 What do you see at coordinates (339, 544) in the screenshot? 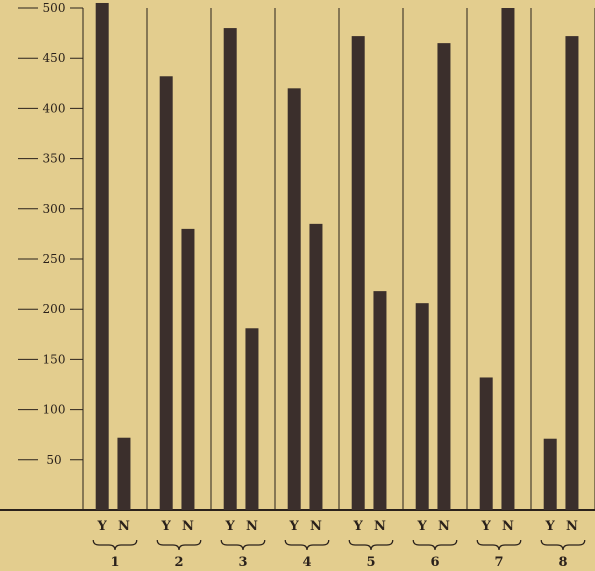
I see `x-axis: Y N1Y N2Y N3Y N4Y N5Y N6Y N7Y N8` at bounding box center [339, 544].